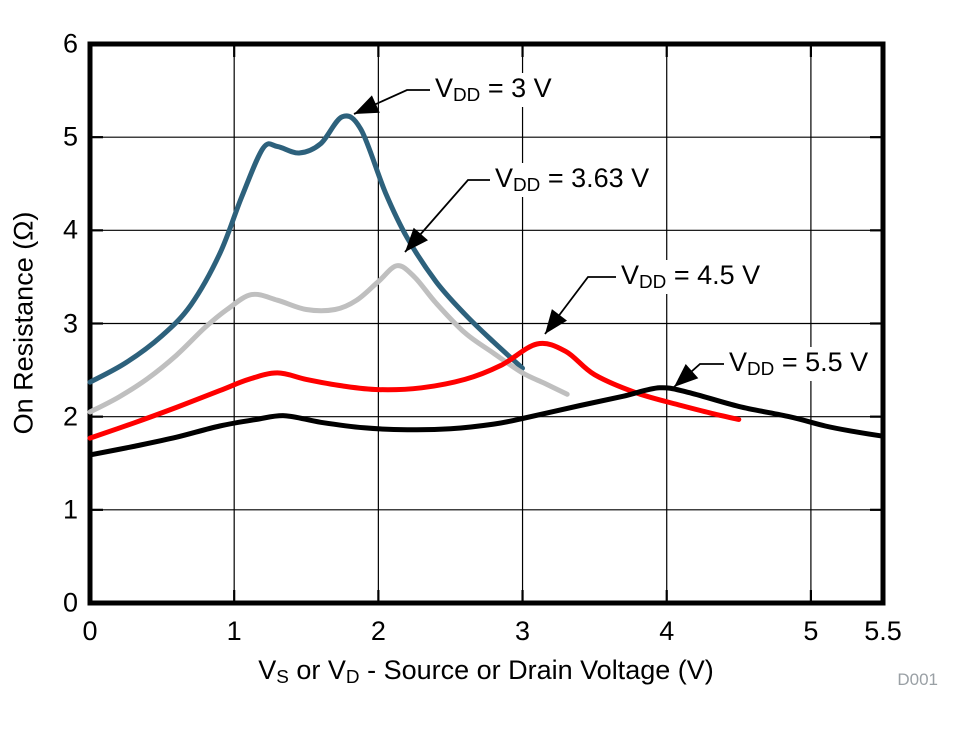  What do you see at coordinates (70, 602) in the screenshot?
I see `y-tick-label: 0` at bounding box center [70, 602].